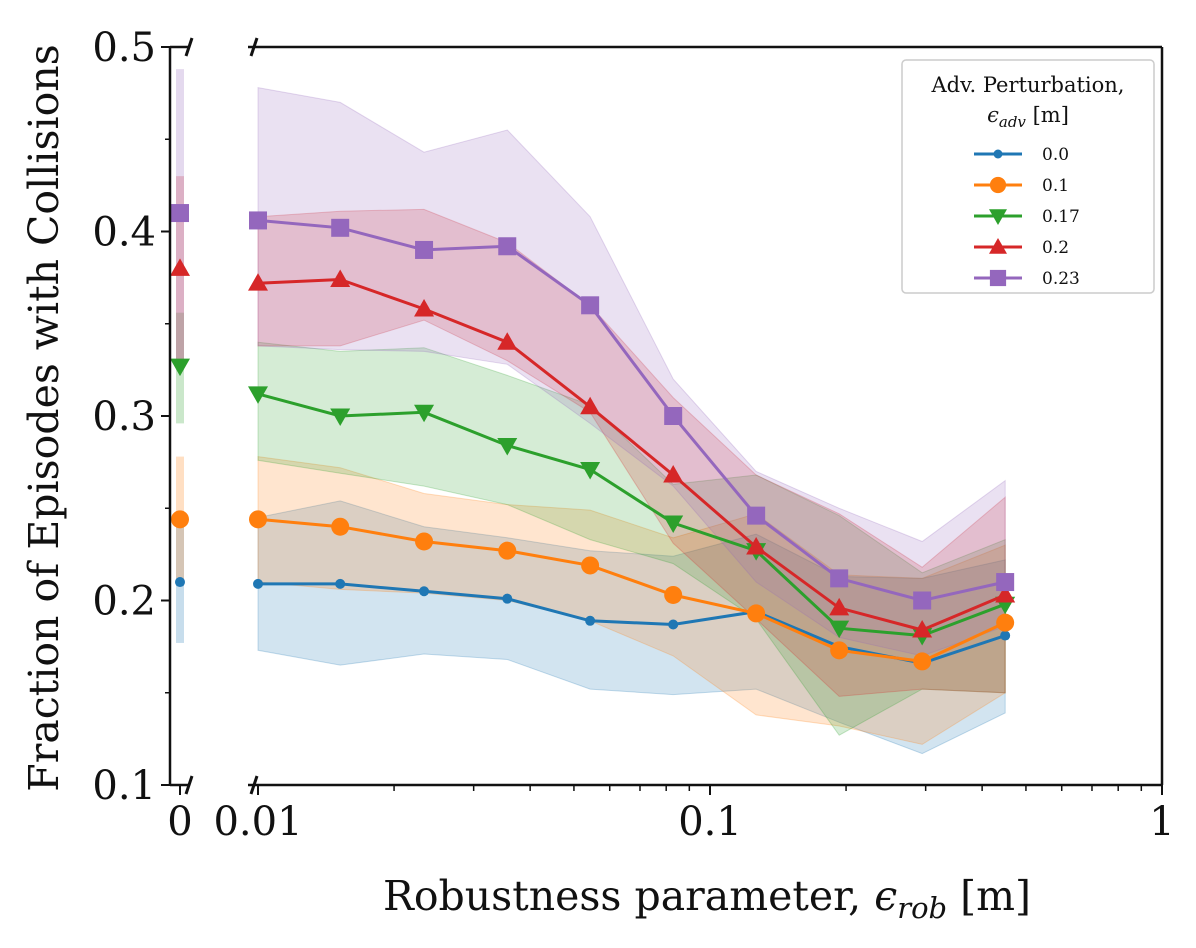 The image size is (1196, 948). I want to click on y-tick-label: 0.1, so click(124, 786).